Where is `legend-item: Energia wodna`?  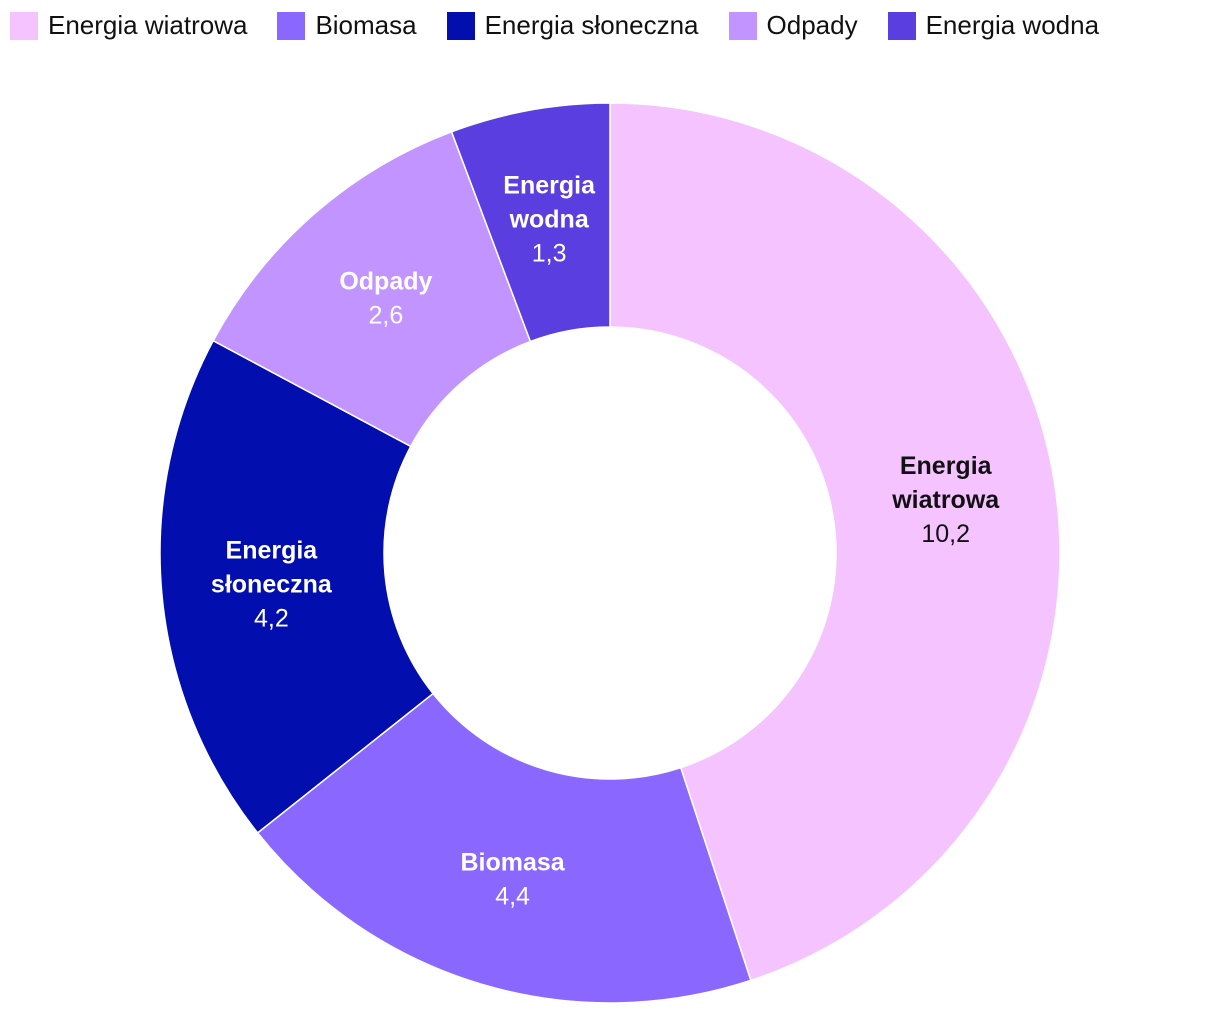
legend-item: Energia wodna is located at coordinates (993, 25).